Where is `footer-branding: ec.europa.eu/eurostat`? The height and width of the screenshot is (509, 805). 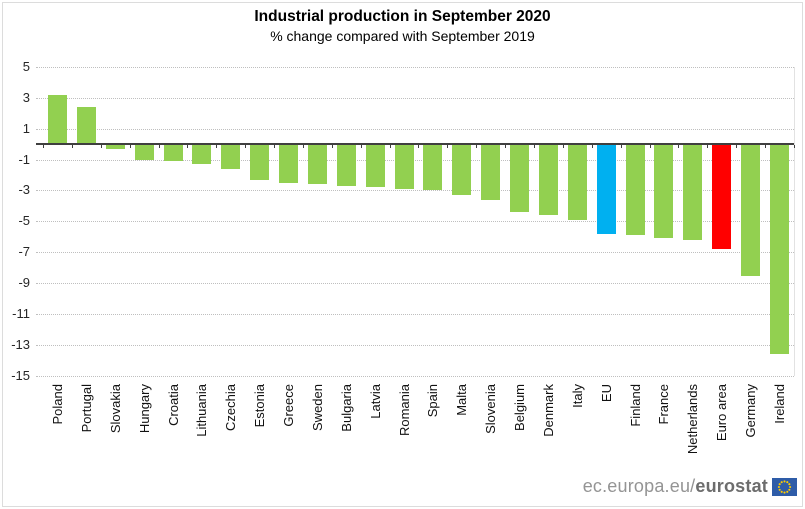
footer-branding: ec.europa.eu/eurostat is located at coordinates (690, 486).